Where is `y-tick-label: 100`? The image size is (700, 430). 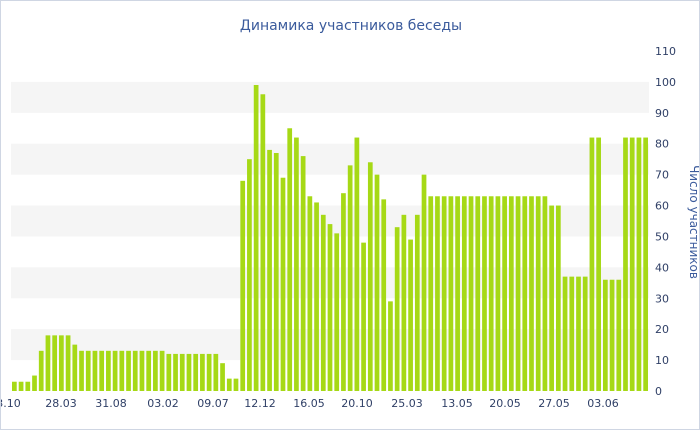
y-tick-label: 100 is located at coordinates (665, 82).